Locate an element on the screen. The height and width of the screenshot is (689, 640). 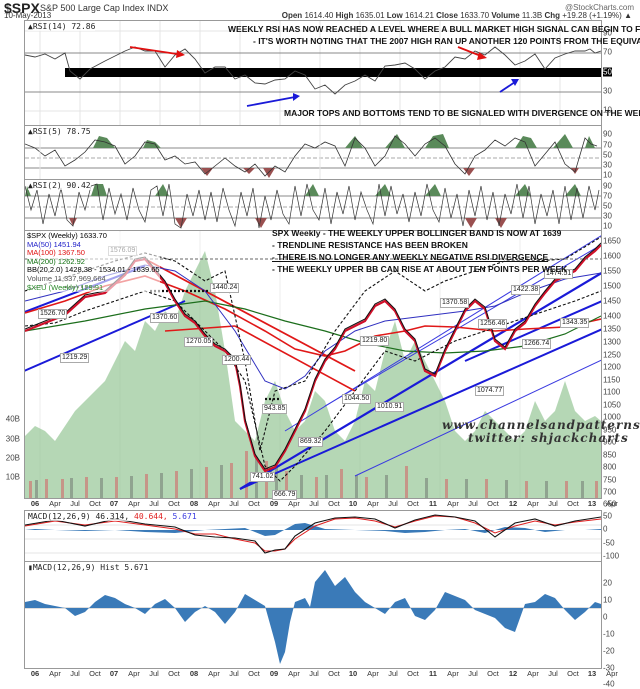
low-value: 1614.21 is located at coordinates (419, 15).